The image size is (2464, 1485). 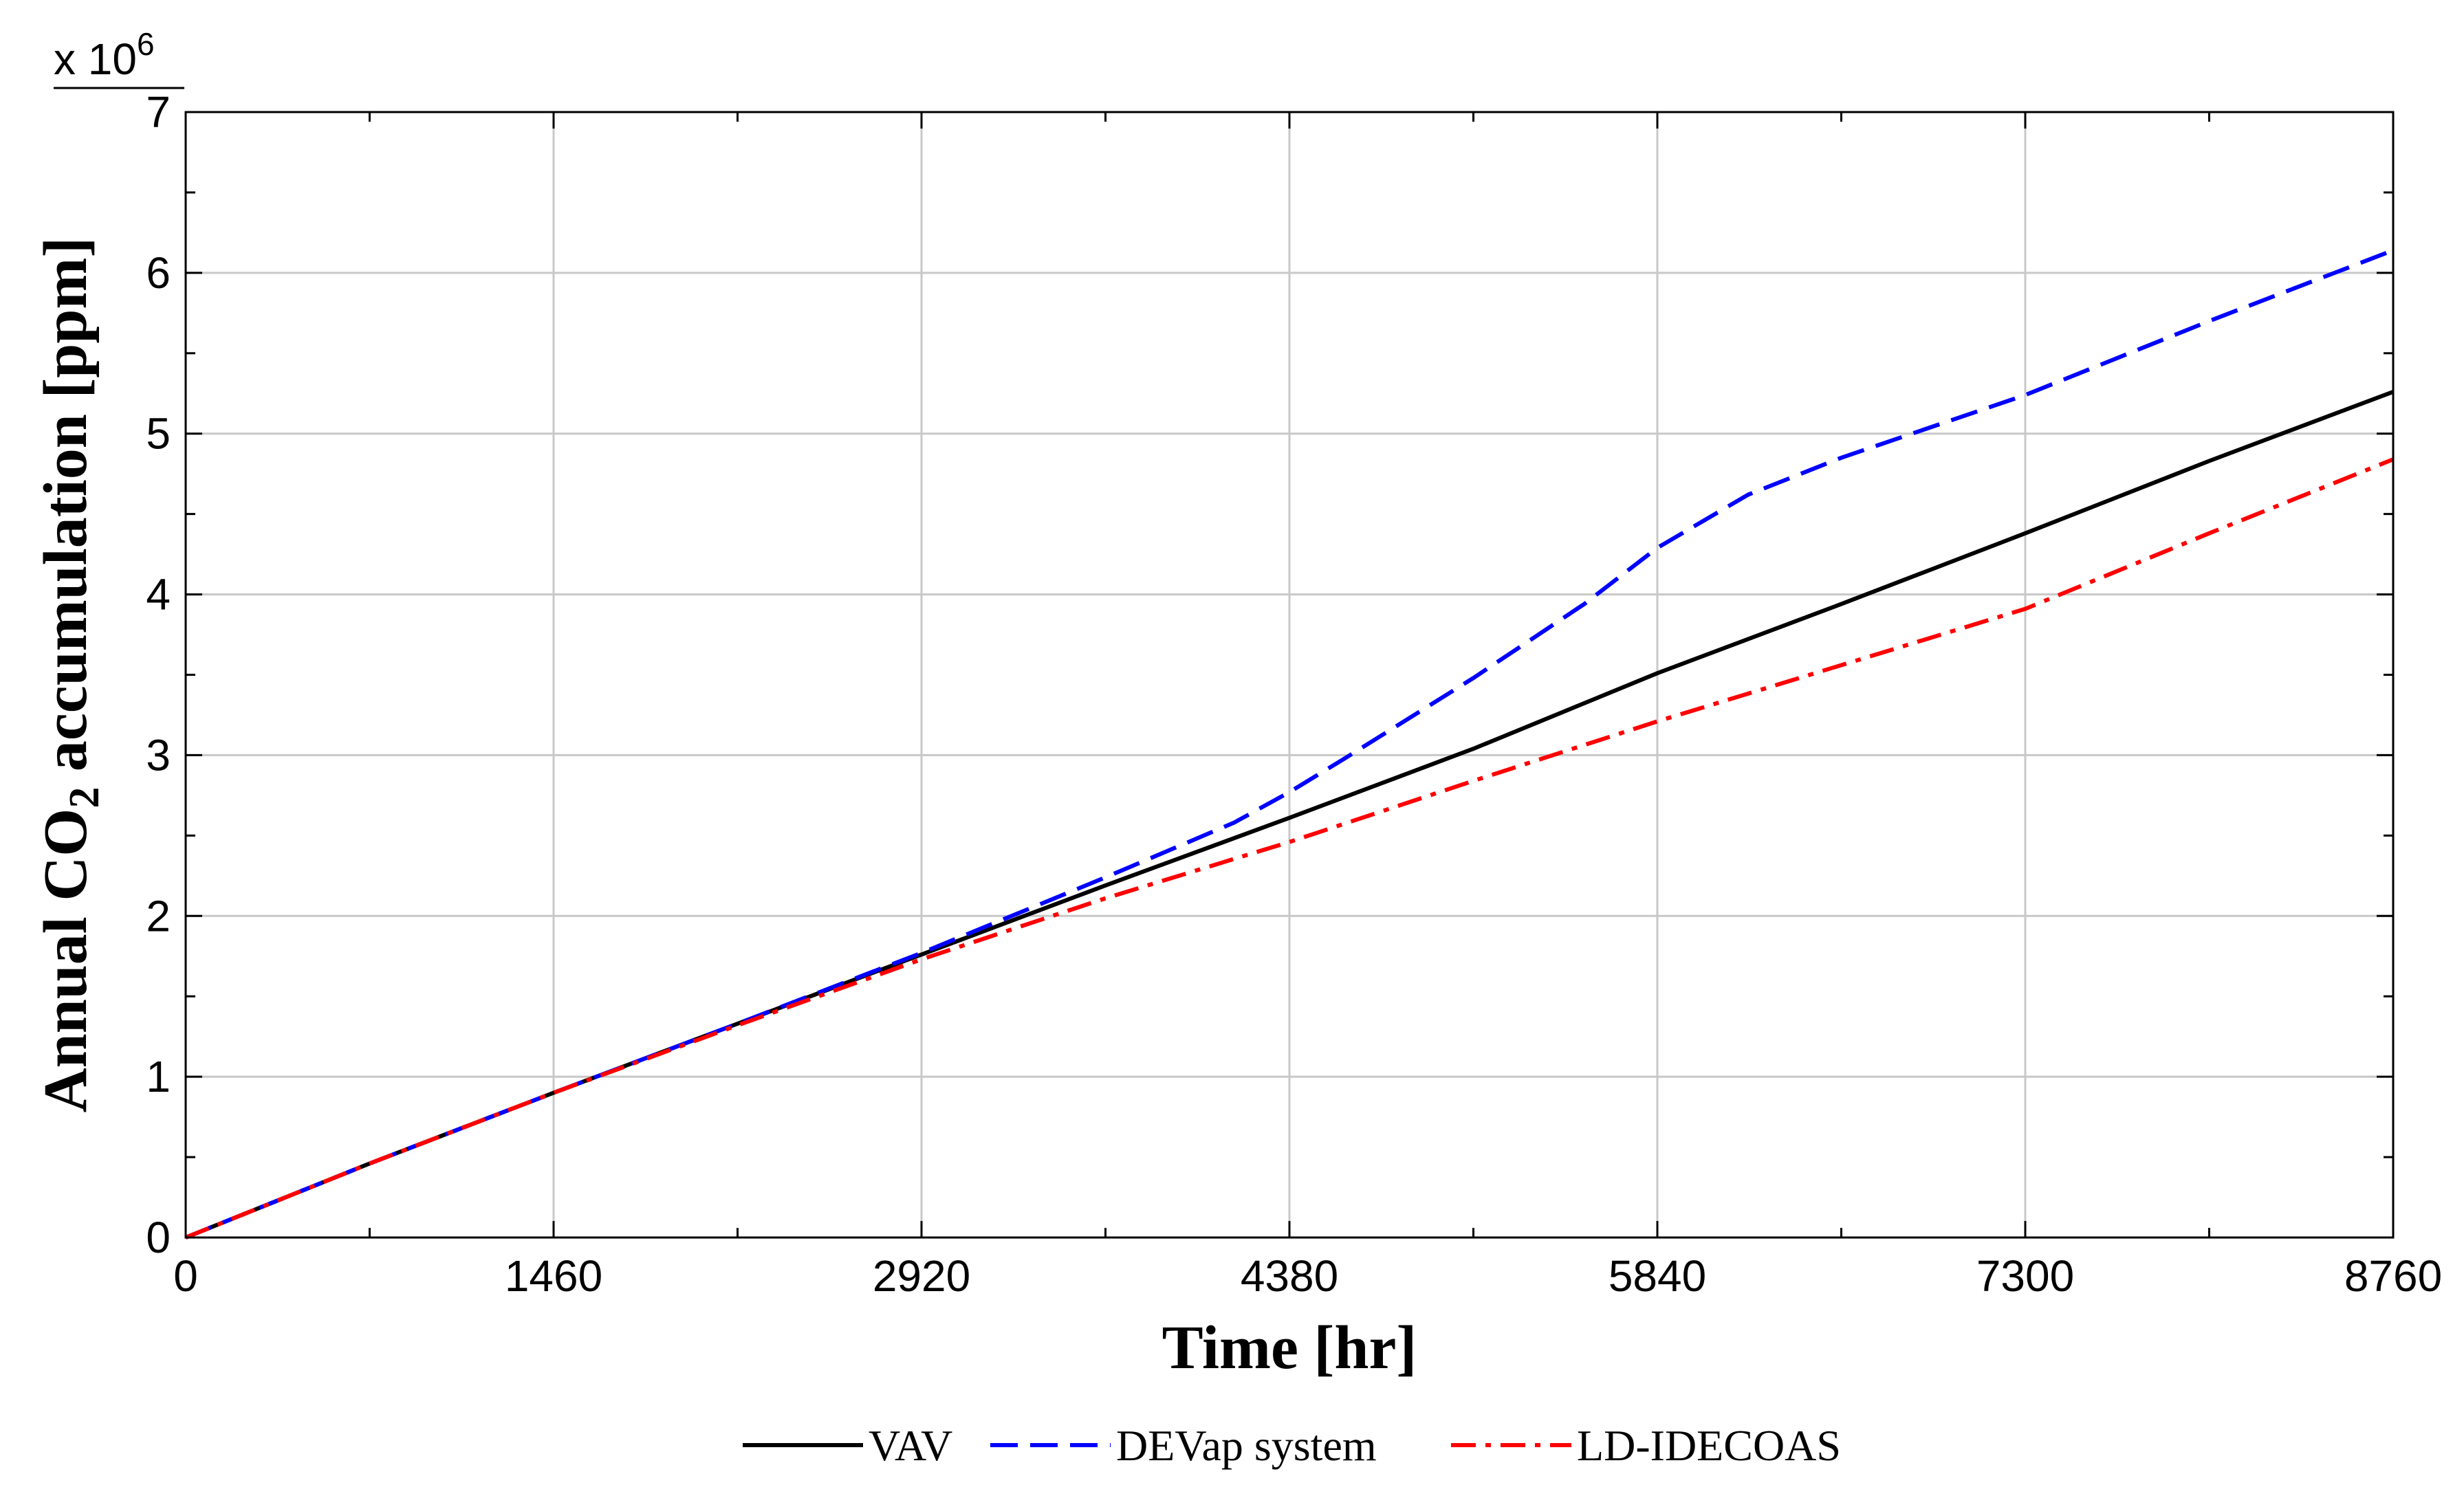 I want to click on y-tick-label: 2, so click(x=158, y=916).